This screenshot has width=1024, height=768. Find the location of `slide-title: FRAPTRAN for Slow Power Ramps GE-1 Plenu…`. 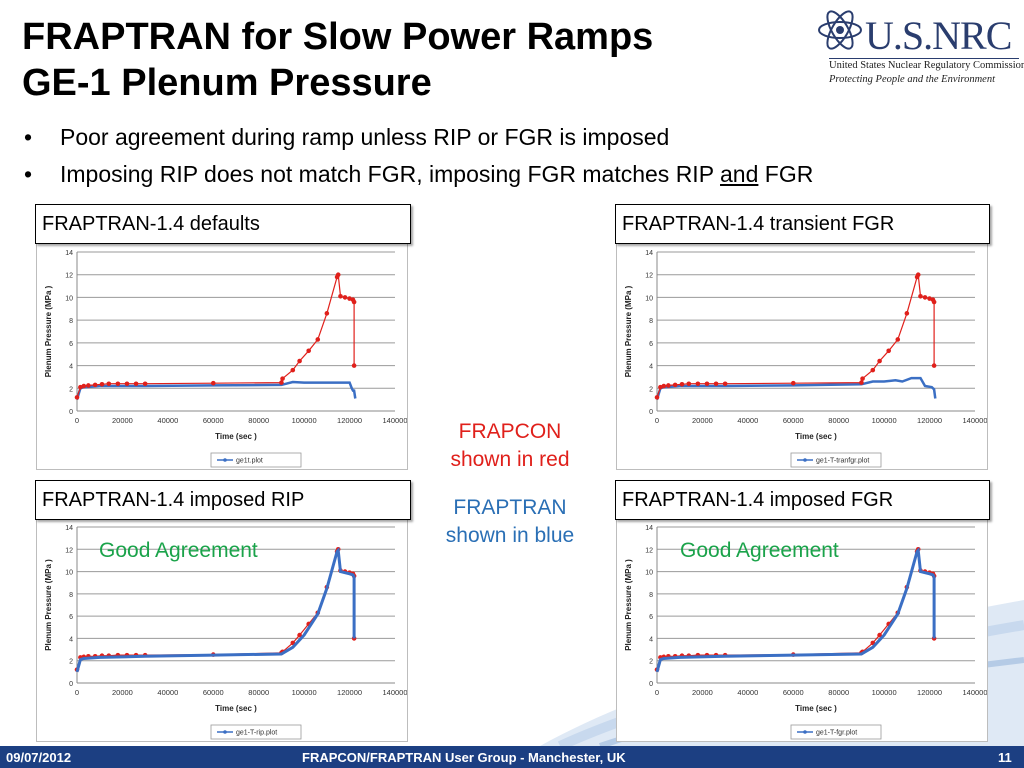

slide-title: FRAPTRAN for Slow Power Ramps GE-1 Plenu… is located at coordinates (337, 60).